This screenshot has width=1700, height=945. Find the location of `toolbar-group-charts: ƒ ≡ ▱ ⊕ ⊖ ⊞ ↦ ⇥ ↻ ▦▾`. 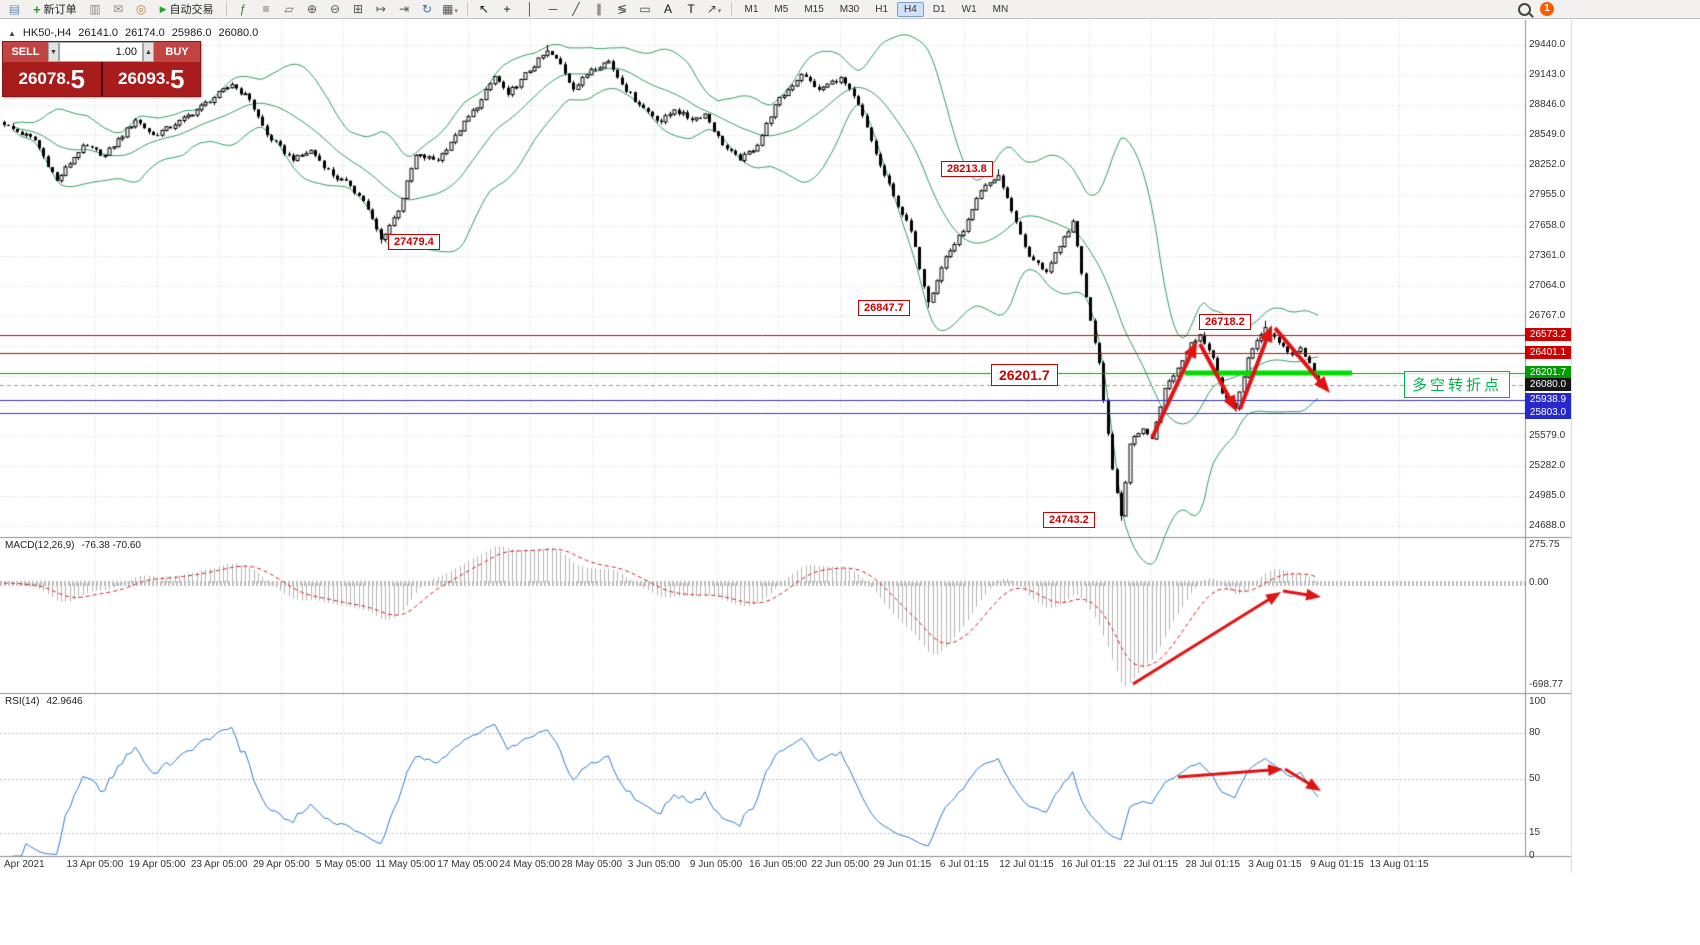

toolbar-group-charts: ƒ ≡ ▱ ⊕ ⊖ ⊞ ↦ ⇥ ↻ ▦▾ is located at coordinates (347, 9).